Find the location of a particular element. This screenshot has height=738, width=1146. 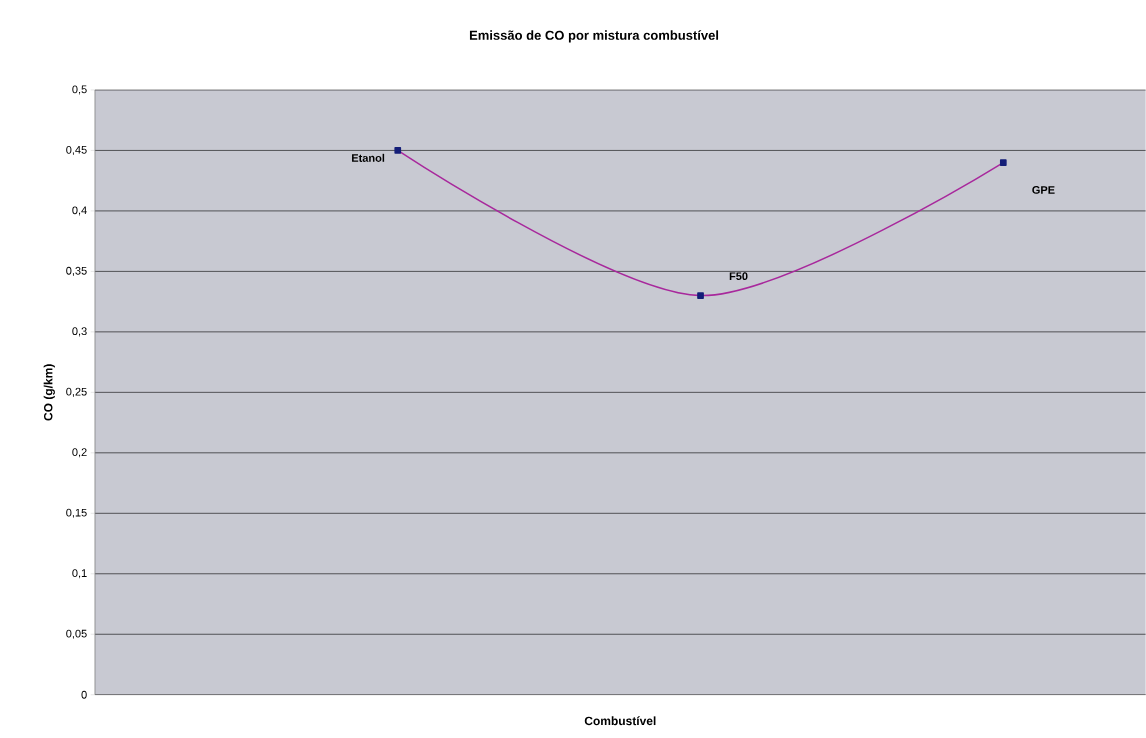

y-axis-title: CO (g/km) is located at coordinates (49, 392).